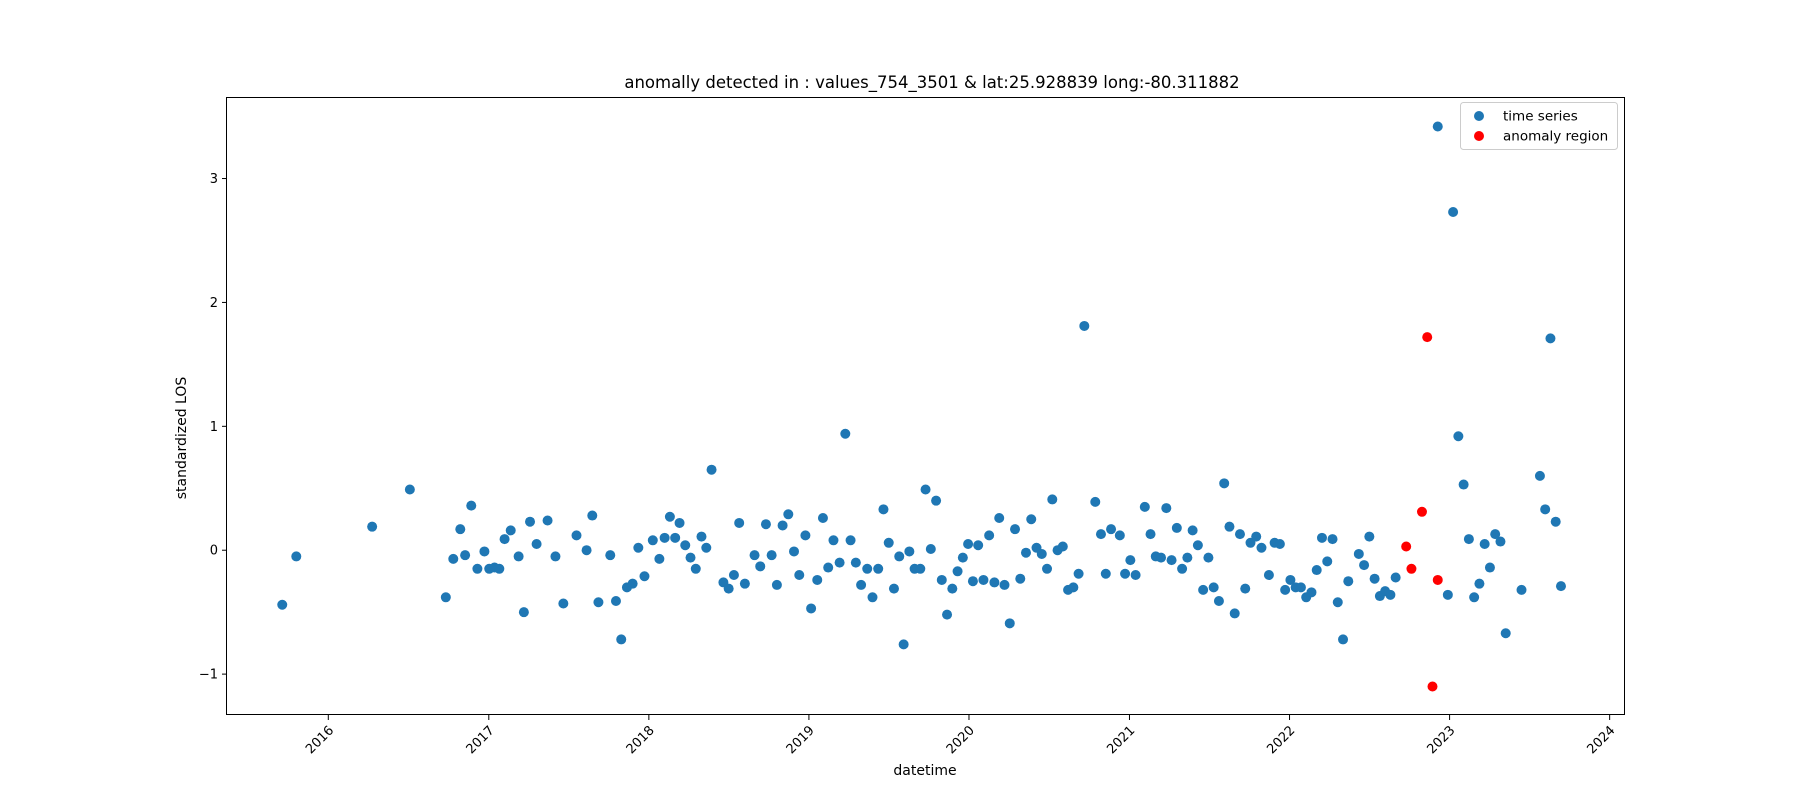  Describe the element at coordinates (1539, 126) in the screenshot. I see `legend-box` at that location.